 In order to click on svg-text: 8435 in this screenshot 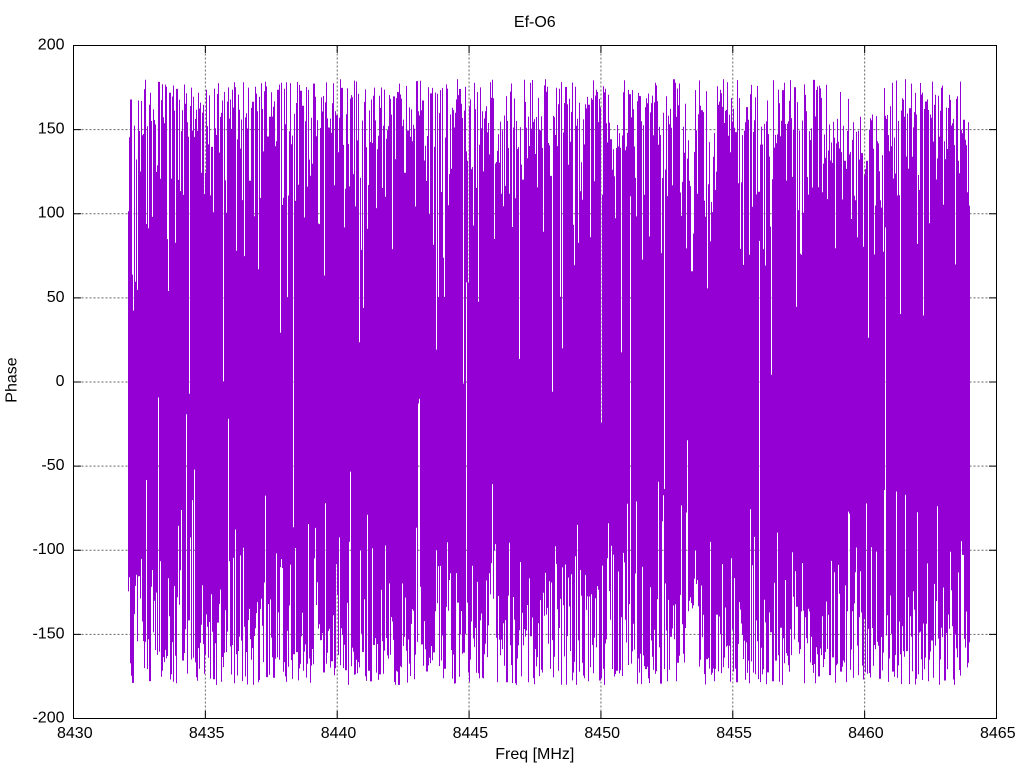, I will do `click(207, 733)`.